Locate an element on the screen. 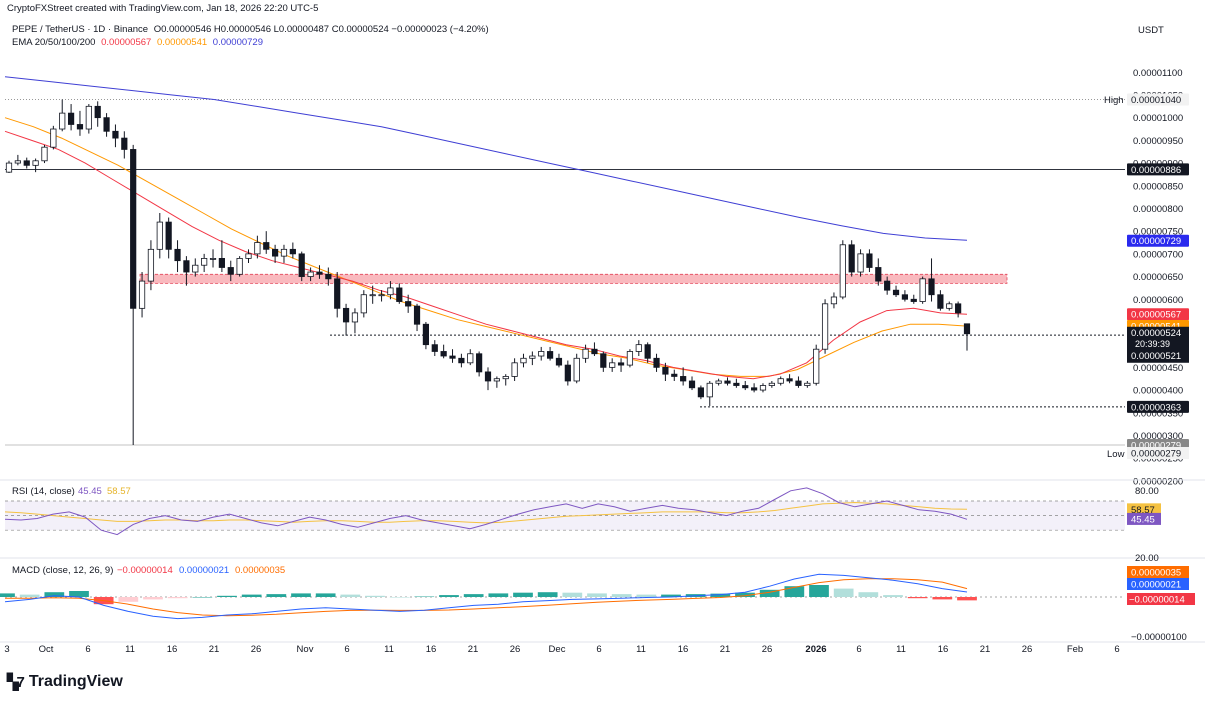  price-tick-label: 0.00000650 is located at coordinates (1158, 277).